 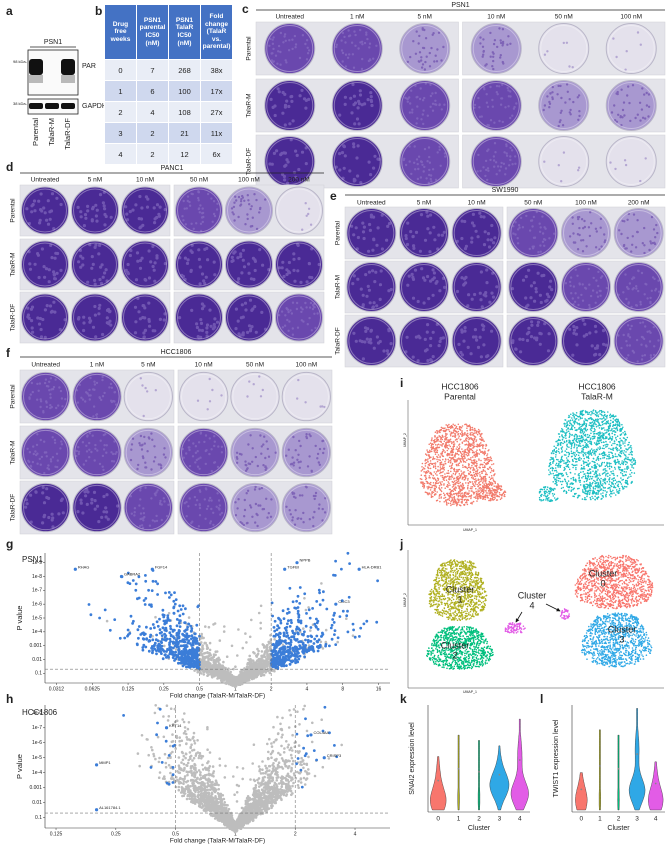 I want to click on panel-letter: b, so click(x=98, y=11).